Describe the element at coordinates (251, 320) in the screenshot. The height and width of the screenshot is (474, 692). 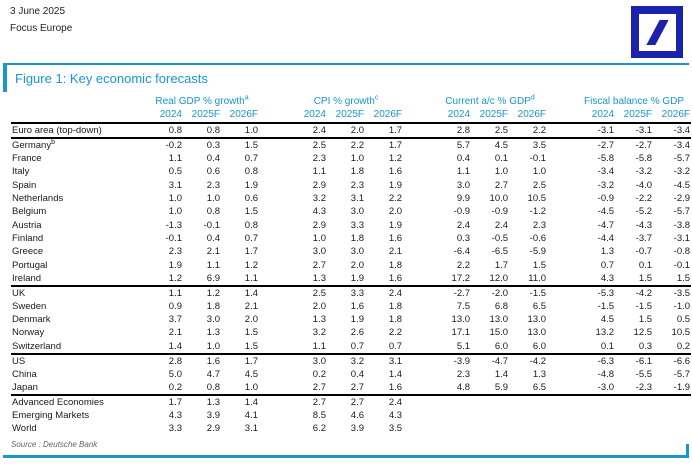
I see `value-cell: 2.0` at that location.